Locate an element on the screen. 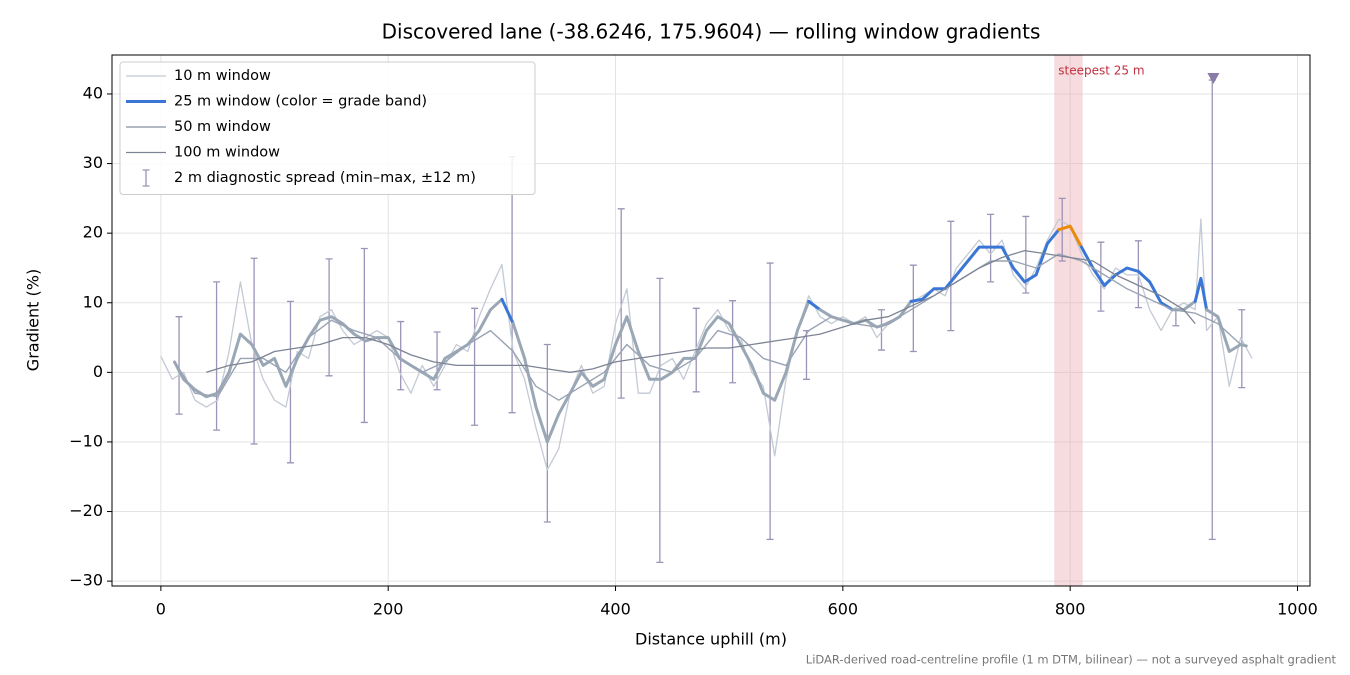 This screenshot has width=1350, height=675. x-axis-label: Distance uphill (m) is located at coordinates (711, 639).